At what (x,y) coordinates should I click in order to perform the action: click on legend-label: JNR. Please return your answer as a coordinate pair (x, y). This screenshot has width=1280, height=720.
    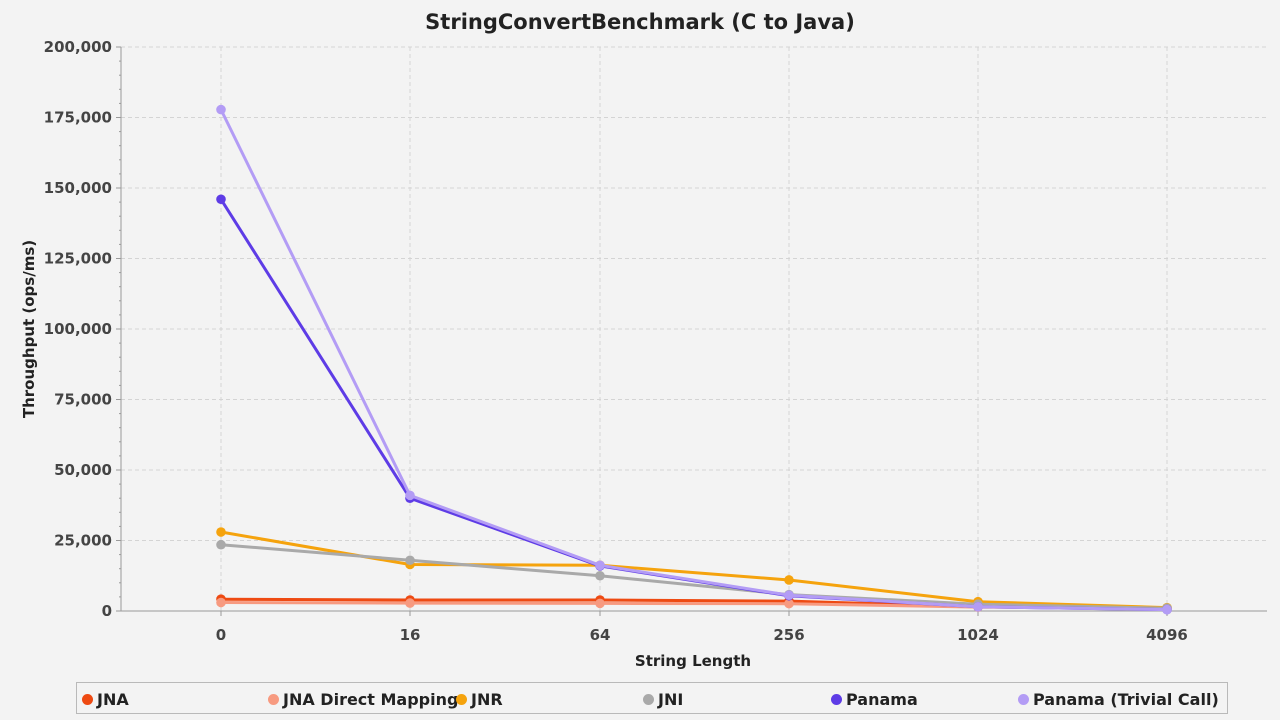
    Looking at the image, I should click on (487, 699).